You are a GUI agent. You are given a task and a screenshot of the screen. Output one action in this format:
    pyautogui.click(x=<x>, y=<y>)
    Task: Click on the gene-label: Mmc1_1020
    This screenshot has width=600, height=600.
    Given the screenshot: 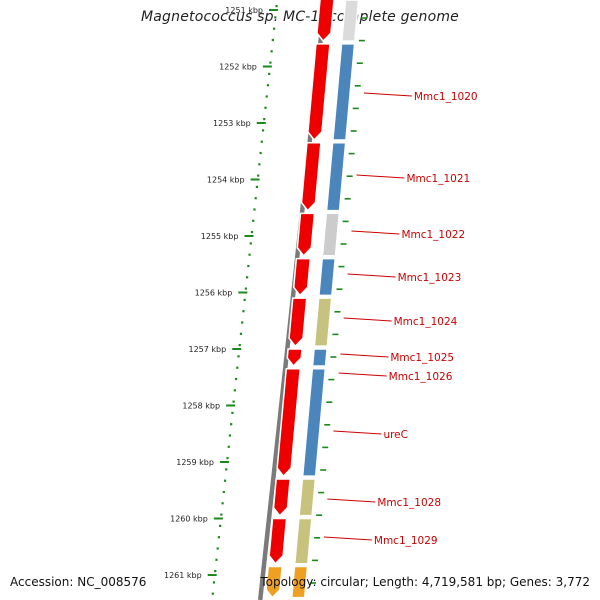 What is the action you would take?
    pyautogui.click(x=446, y=97)
    